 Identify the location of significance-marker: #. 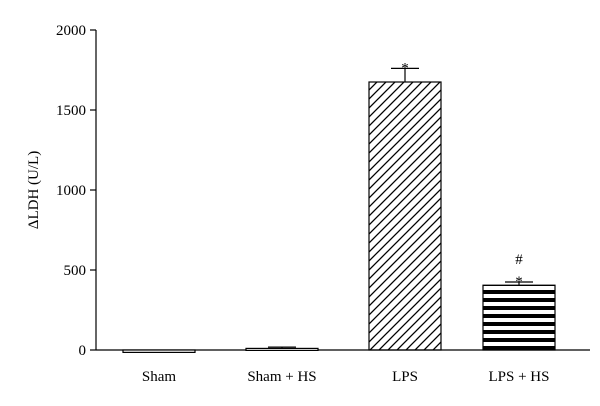
(519, 260).